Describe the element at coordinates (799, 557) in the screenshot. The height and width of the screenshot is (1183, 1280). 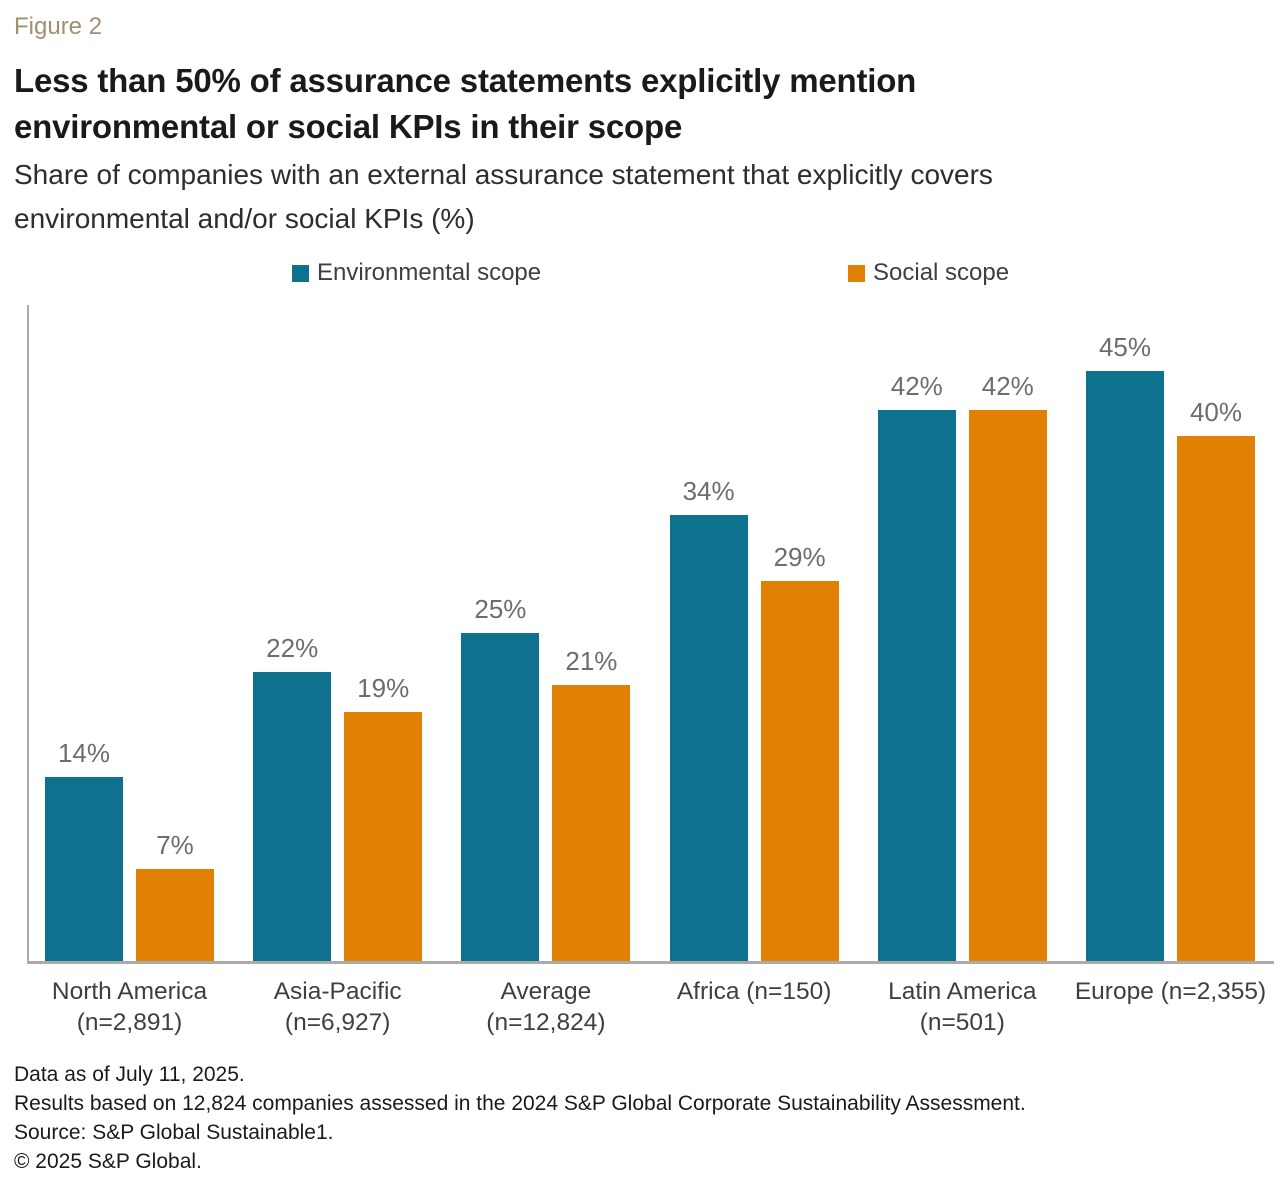
I see `bar-value-label: 29%` at that location.